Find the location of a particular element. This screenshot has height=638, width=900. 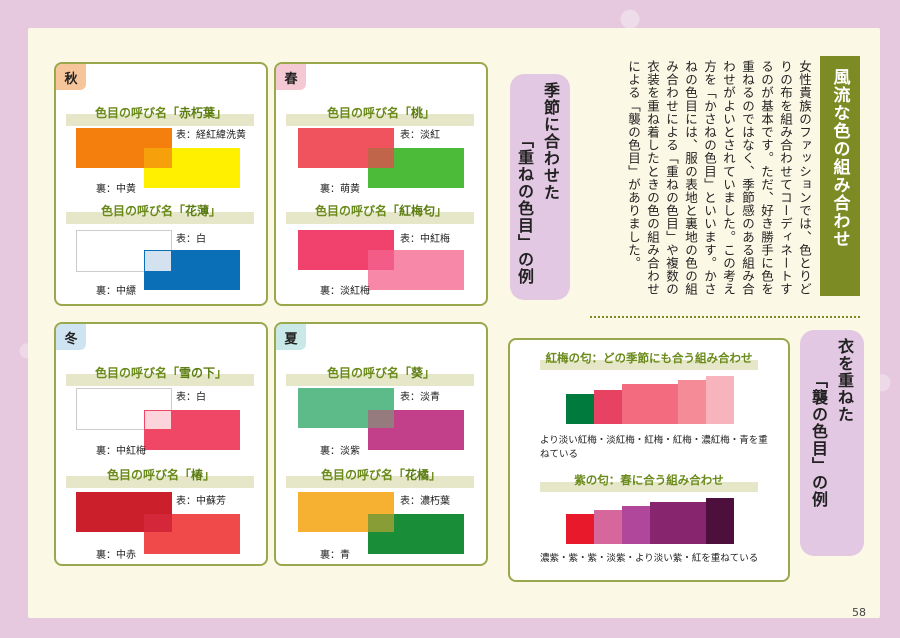

example-title-murasaki: 紫の匂：春に合う組み合わせ is located at coordinates (649, 480).